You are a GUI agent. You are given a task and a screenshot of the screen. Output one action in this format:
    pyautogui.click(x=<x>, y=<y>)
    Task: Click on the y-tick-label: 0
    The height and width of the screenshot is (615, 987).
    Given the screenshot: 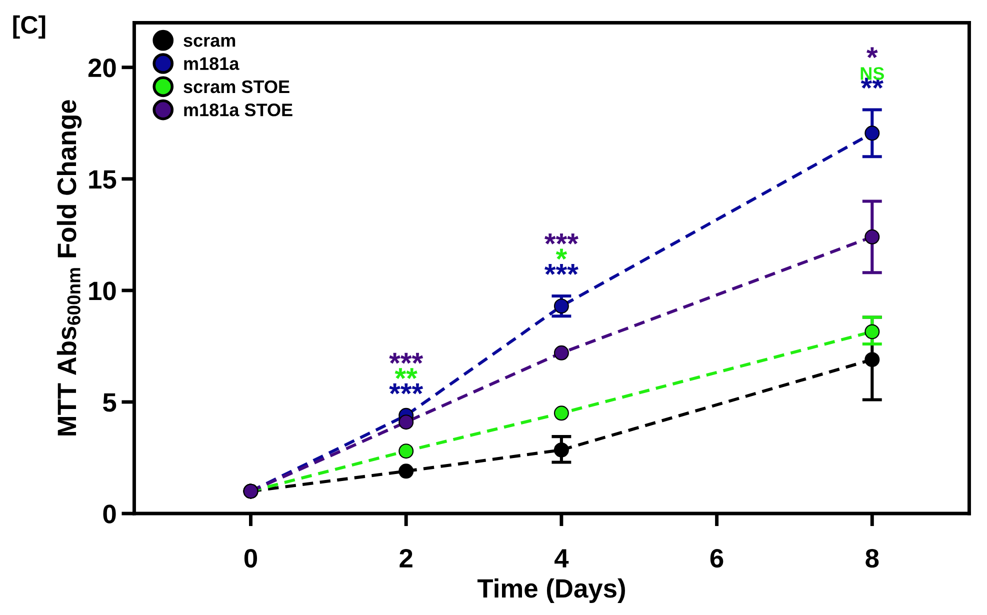 What is the action you would take?
    pyautogui.click(x=109, y=514)
    